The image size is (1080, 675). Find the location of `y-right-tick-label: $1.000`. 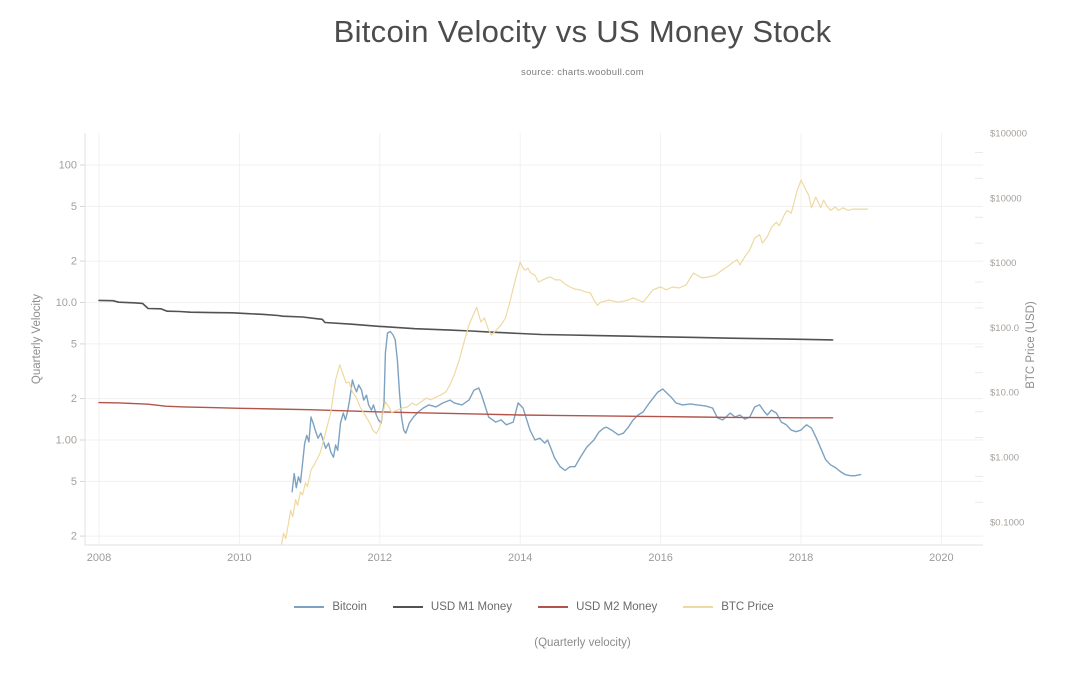

y-right-tick-label: $1.000 is located at coordinates (1004, 458).